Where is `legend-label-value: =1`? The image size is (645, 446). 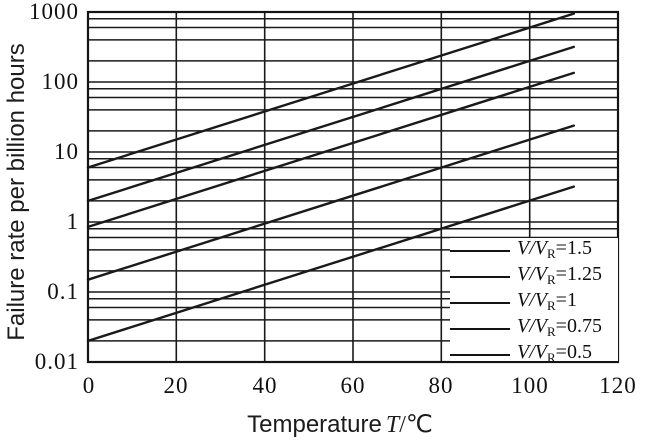 legend-label-value: =1 is located at coordinates (566, 300).